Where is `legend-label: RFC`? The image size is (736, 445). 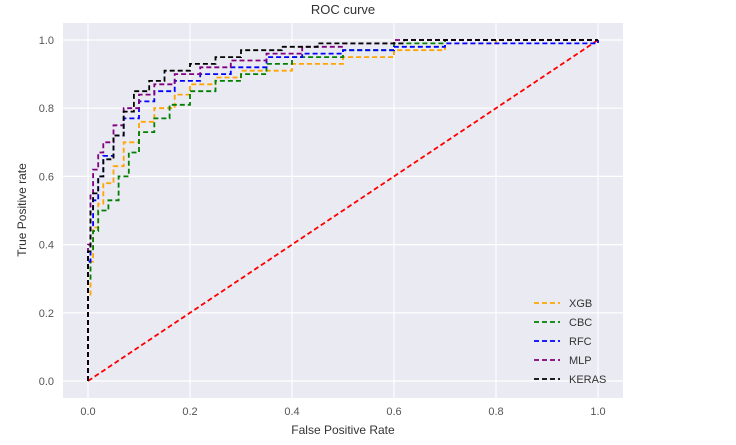
legend-label: RFC is located at coordinates (580, 342).